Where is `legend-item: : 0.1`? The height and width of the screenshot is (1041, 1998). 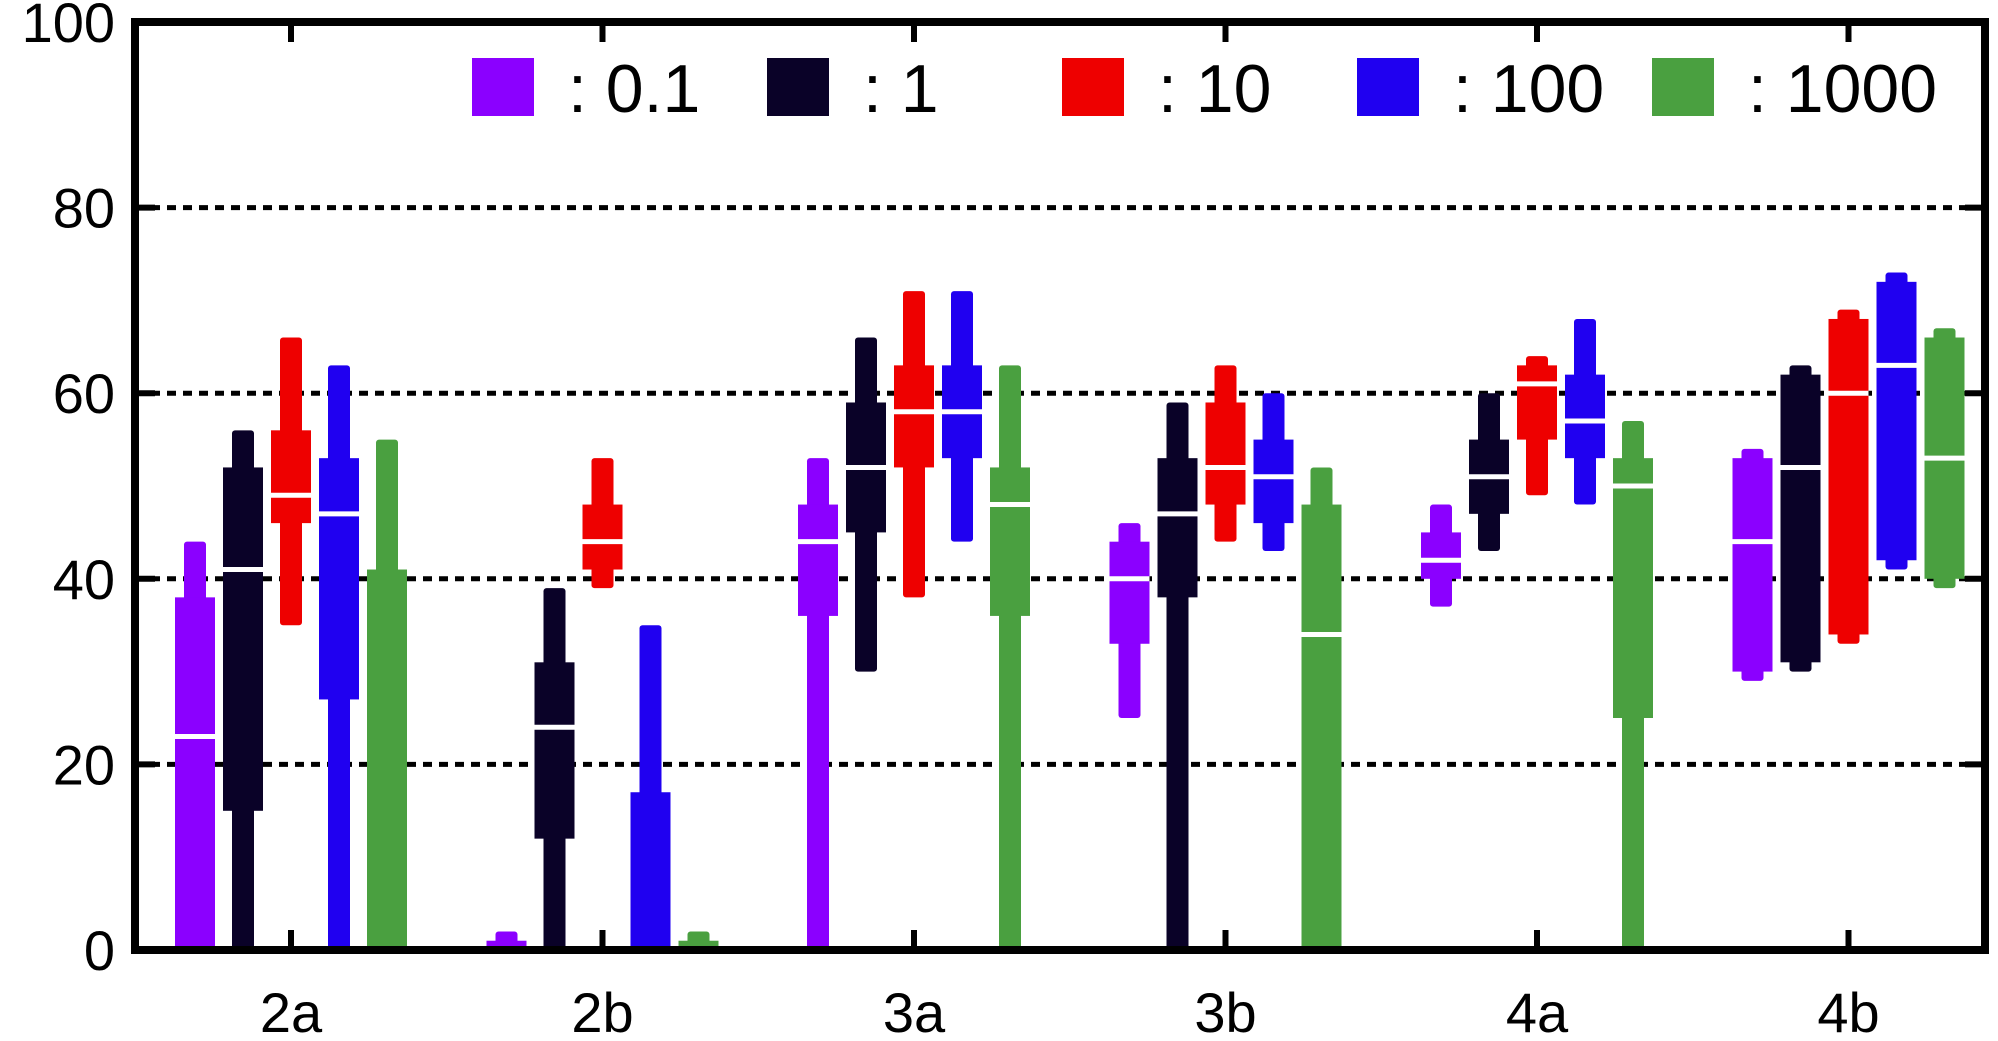 legend-item: : 0.1 is located at coordinates (586, 89).